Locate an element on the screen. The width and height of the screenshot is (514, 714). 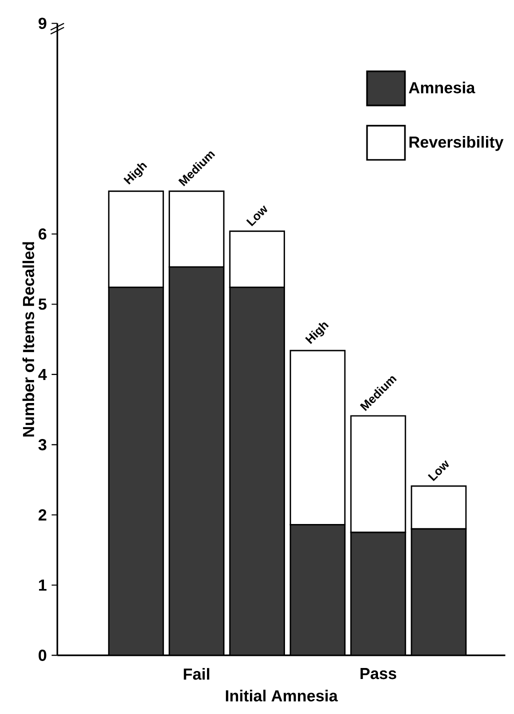
text: Fail is located at coordinates (197, 674).